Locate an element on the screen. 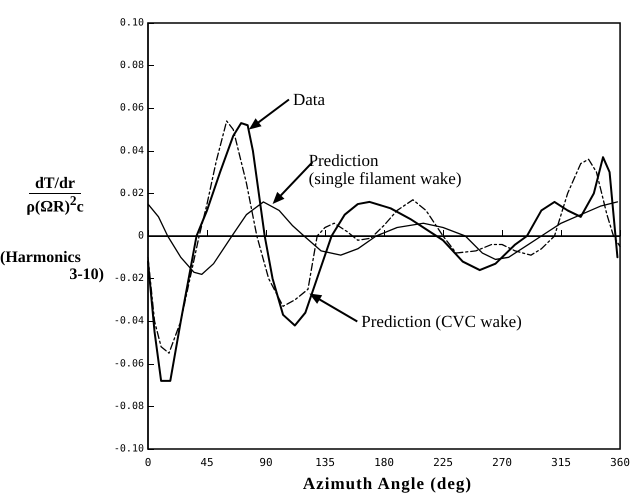 The height and width of the screenshot is (501, 633). annotation: Prediction (single filament wake) is located at coordinates (385, 169).